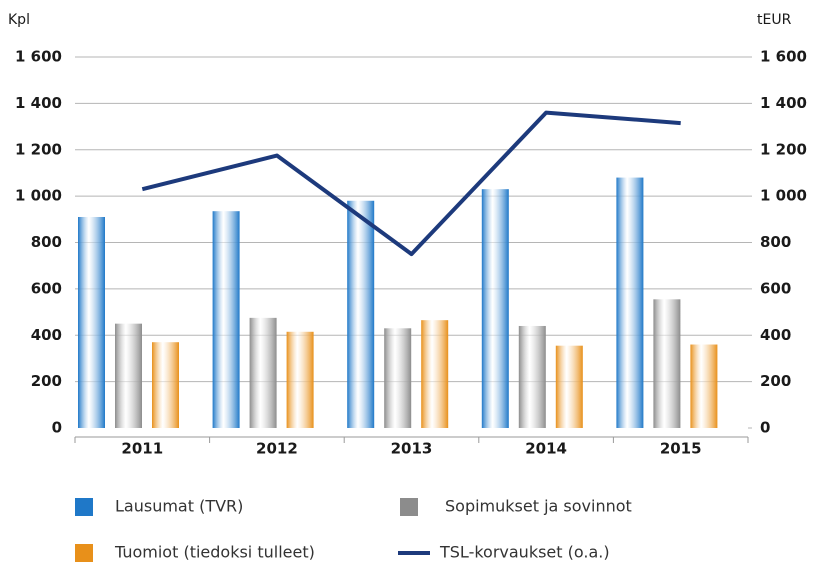 The width and height of the screenshot is (822, 567). What do you see at coordinates (214, 552) in the screenshot?
I see `legend-label: Tuomiot (tiedoksi tulleet)` at bounding box center [214, 552].